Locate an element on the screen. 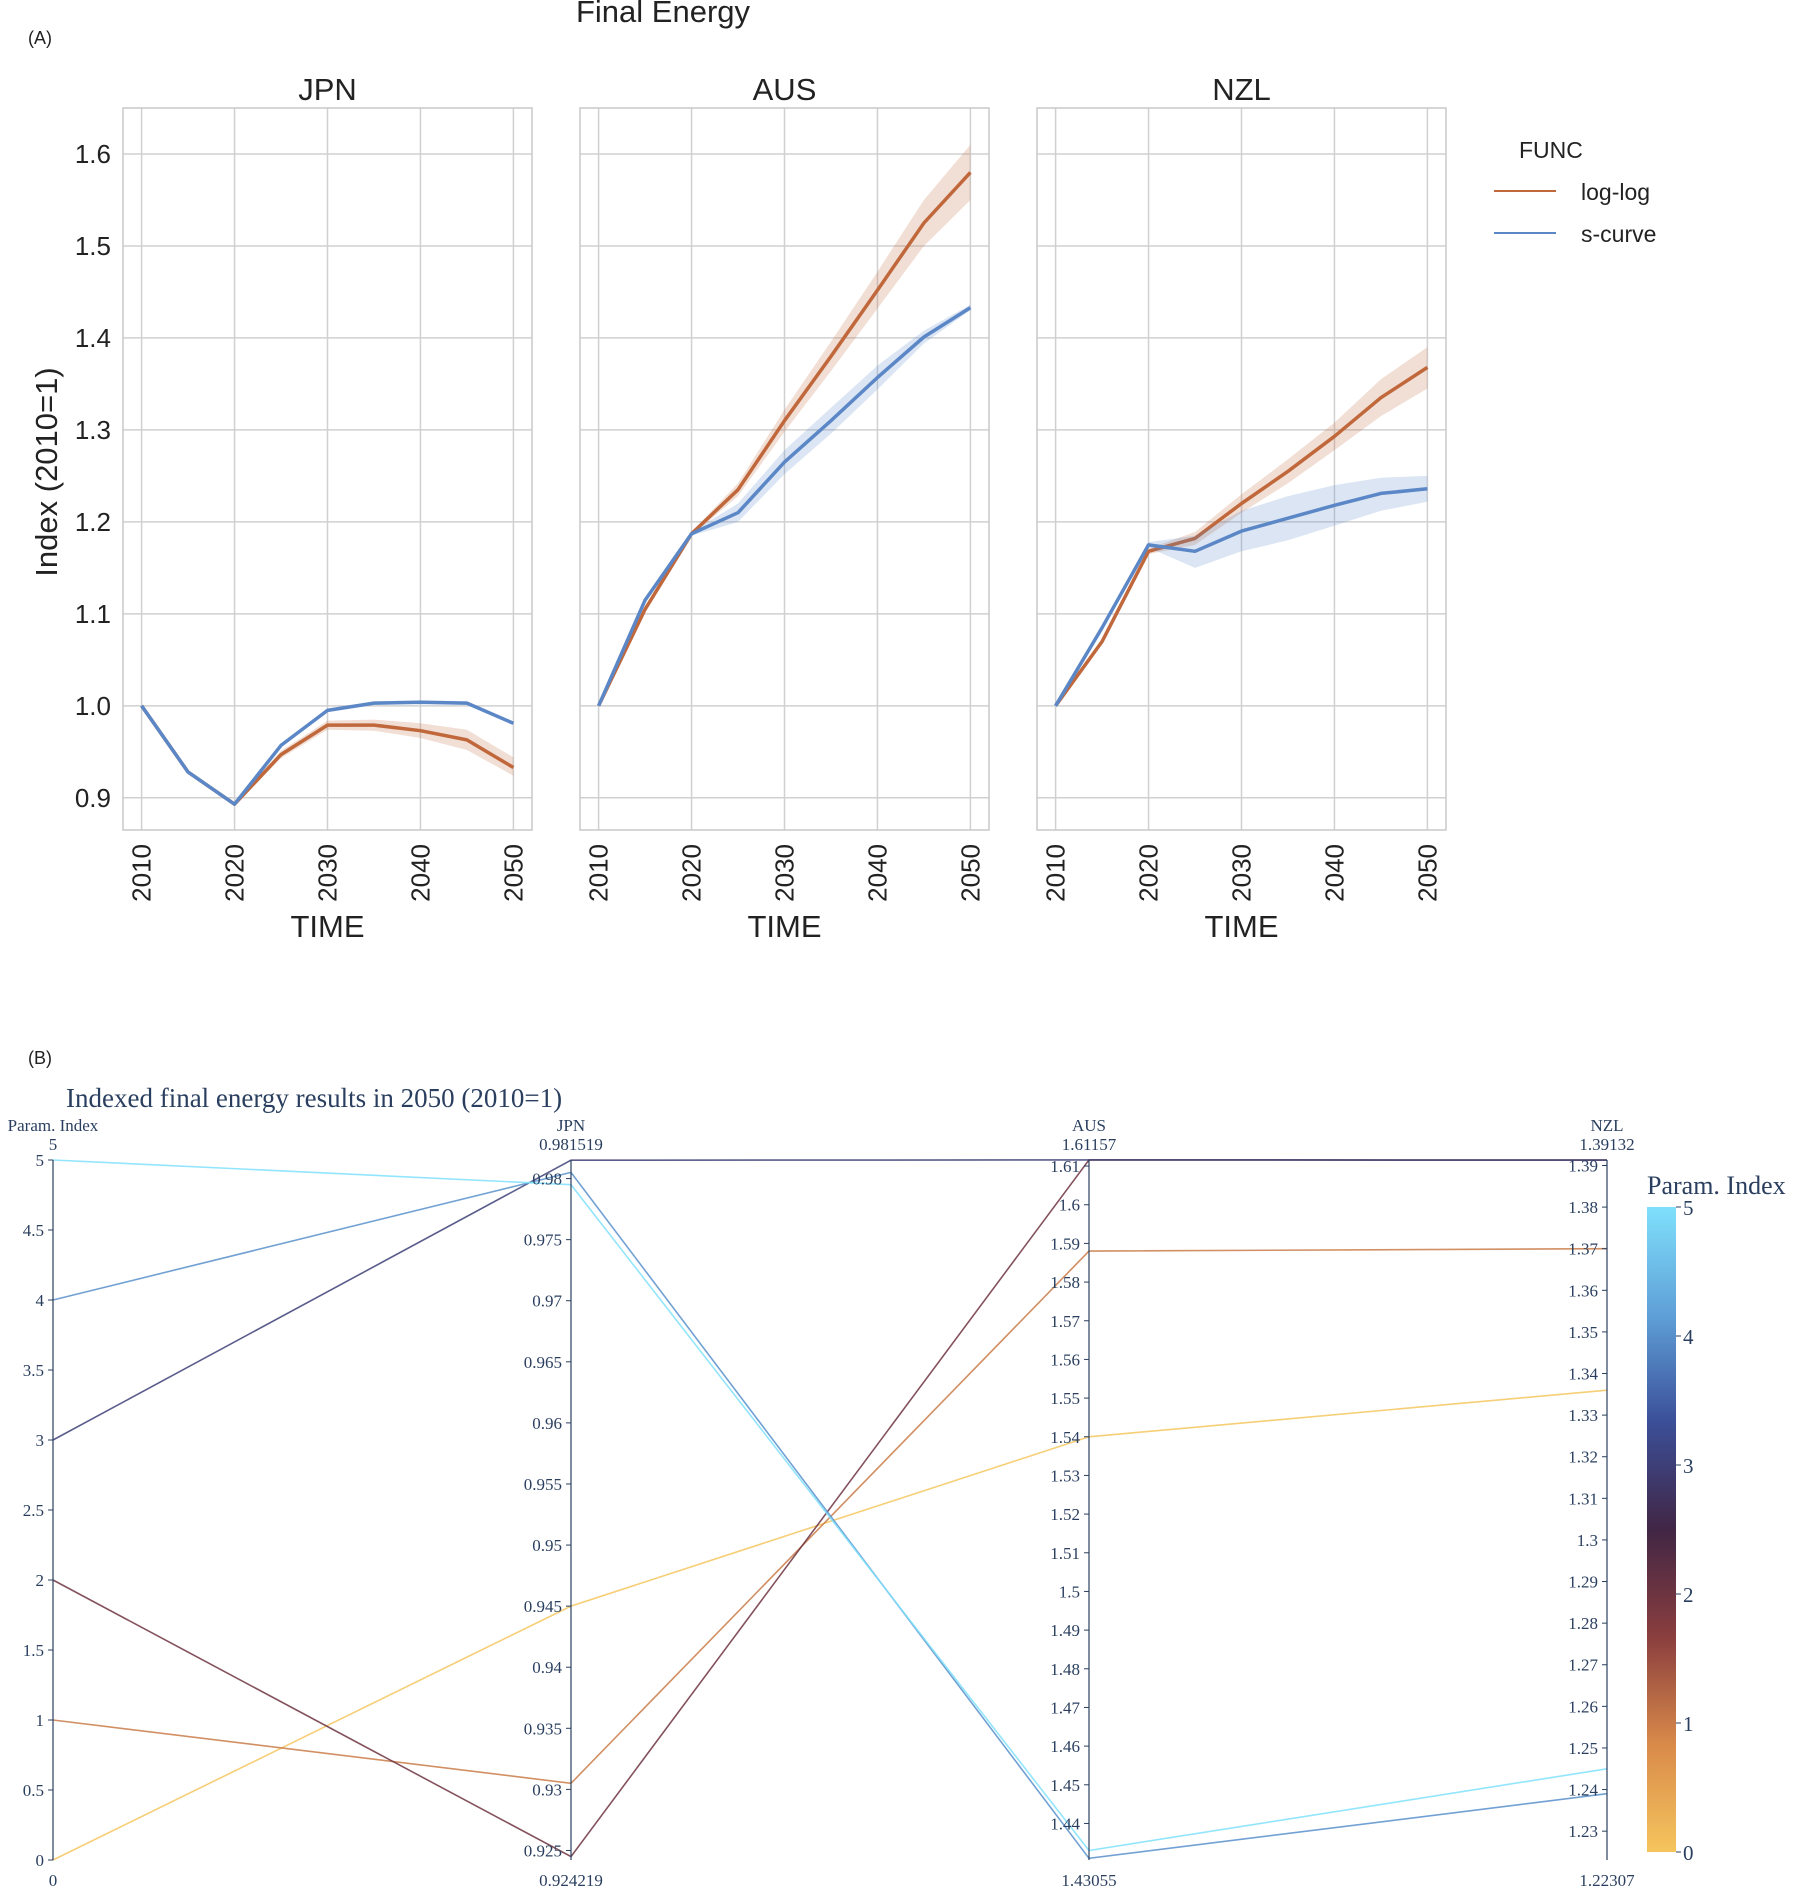  axis-tick-label: 2 is located at coordinates (40, 1580).